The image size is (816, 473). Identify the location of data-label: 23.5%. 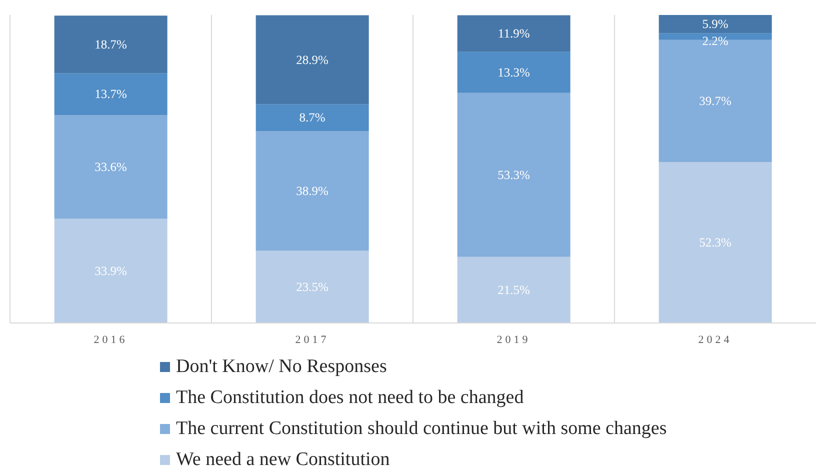
(312, 287).